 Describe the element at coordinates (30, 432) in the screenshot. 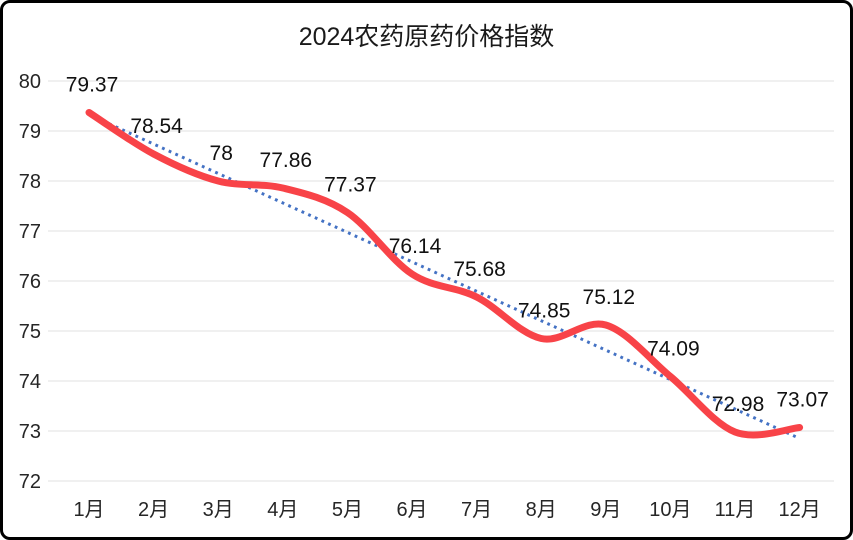

I see `svg-text: 73` at that location.